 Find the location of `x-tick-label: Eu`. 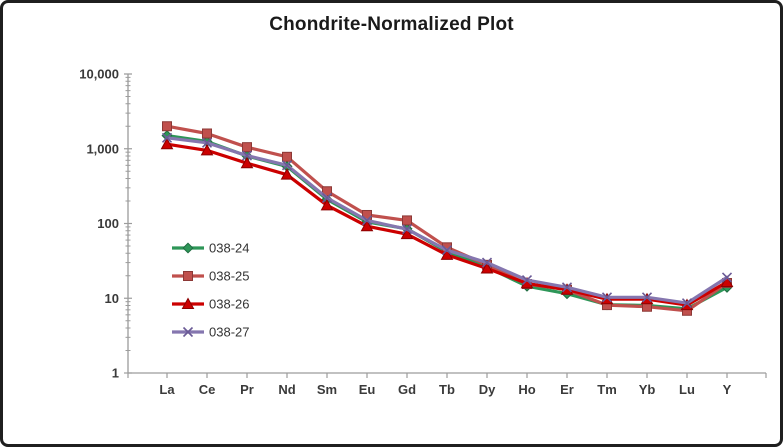

x-tick-label: Eu is located at coordinates (367, 389).